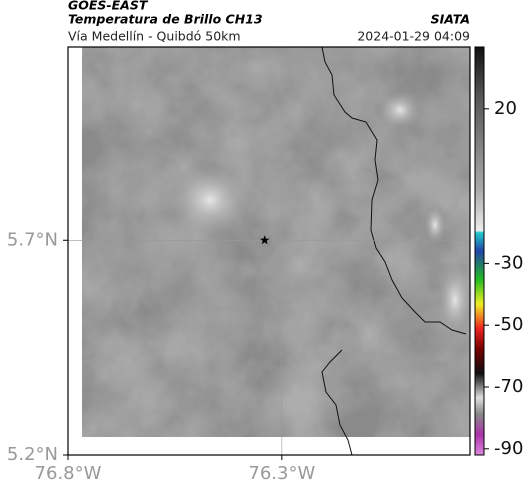 This screenshot has height=491, width=526. What do you see at coordinates (508, 448) in the screenshot?
I see `colorbar-label: -90` at bounding box center [508, 448].